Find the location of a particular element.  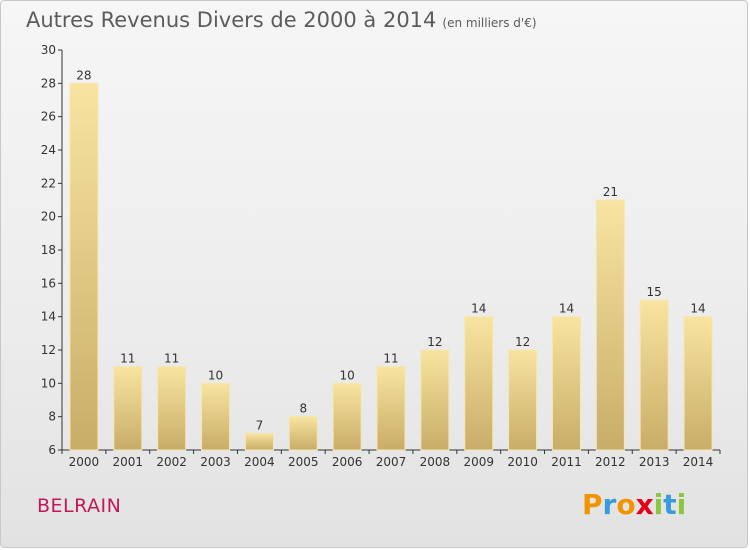

x-tick-label: 2009 is located at coordinates (478, 462).